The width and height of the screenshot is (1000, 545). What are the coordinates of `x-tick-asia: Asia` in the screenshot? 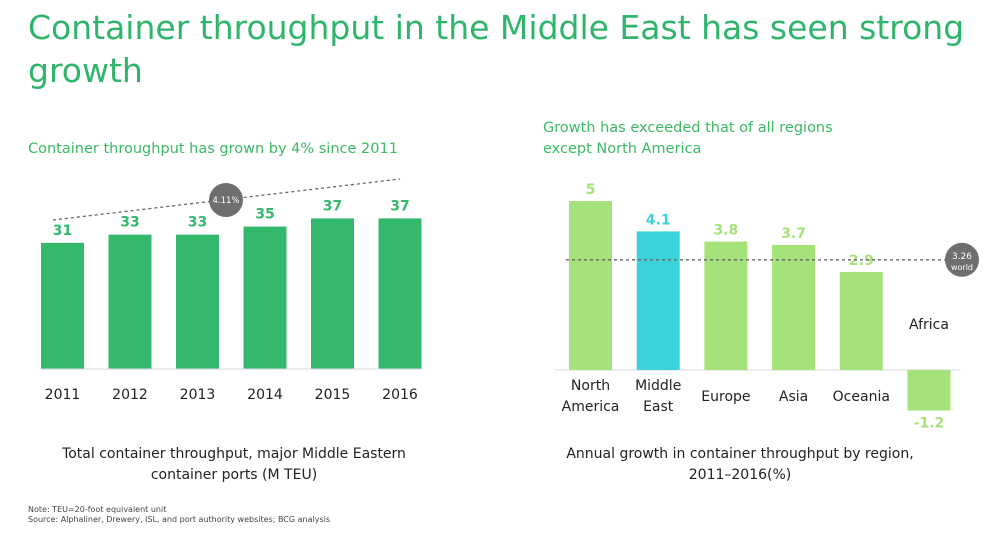 It's located at (793, 397).